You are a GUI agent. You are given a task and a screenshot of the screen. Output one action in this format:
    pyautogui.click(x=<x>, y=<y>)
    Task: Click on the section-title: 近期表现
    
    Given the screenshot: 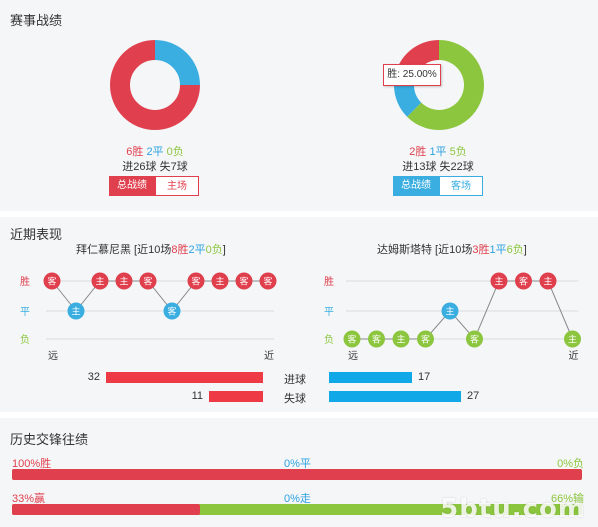 What is the action you would take?
    pyautogui.click(x=36, y=234)
    